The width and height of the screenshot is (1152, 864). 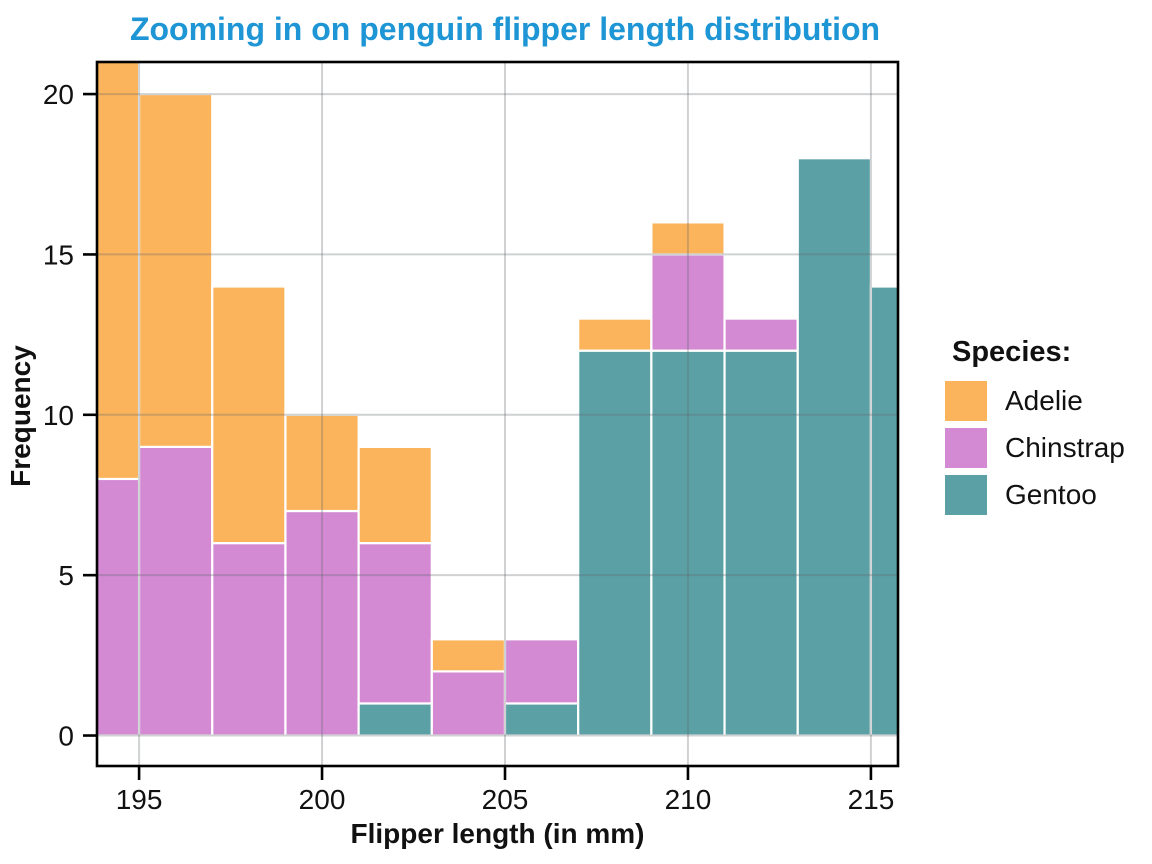 What do you see at coordinates (395, 623) in the screenshot?
I see `bar-segment-chinstrap-bin5` at bounding box center [395, 623].